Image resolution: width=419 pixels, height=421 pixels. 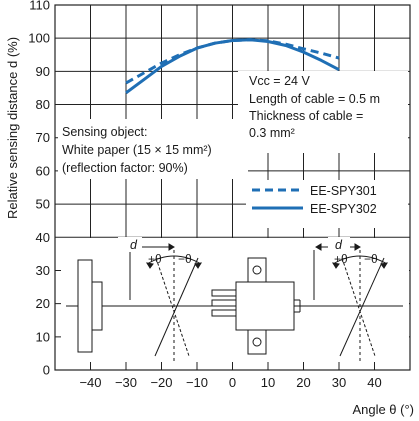 What do you see at coordinates (339, 382) in the screenshot?
I see `x-tick-label: 30` at bounding box center [339, 382].